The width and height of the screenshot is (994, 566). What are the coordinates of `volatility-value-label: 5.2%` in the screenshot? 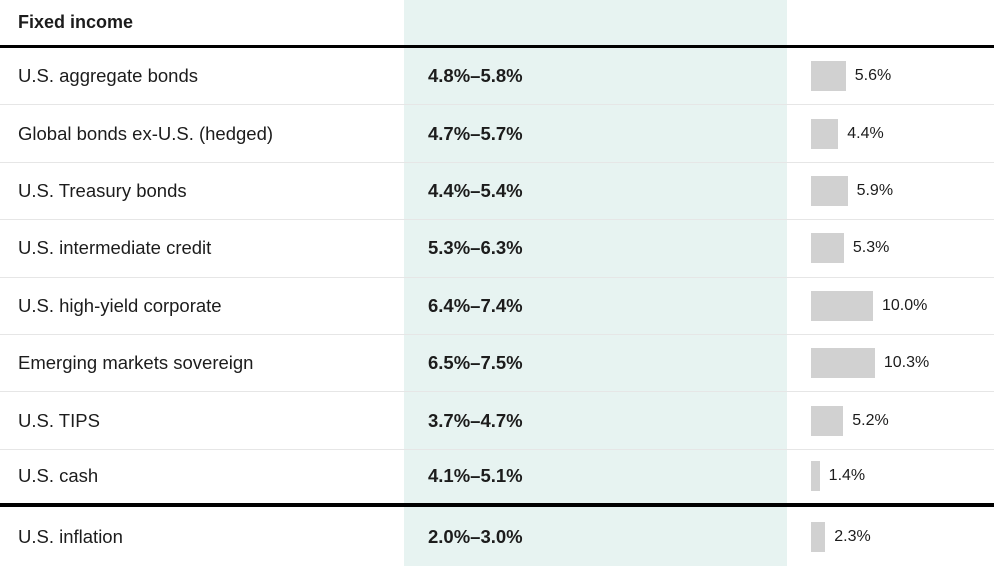 It's located at (870, 420).